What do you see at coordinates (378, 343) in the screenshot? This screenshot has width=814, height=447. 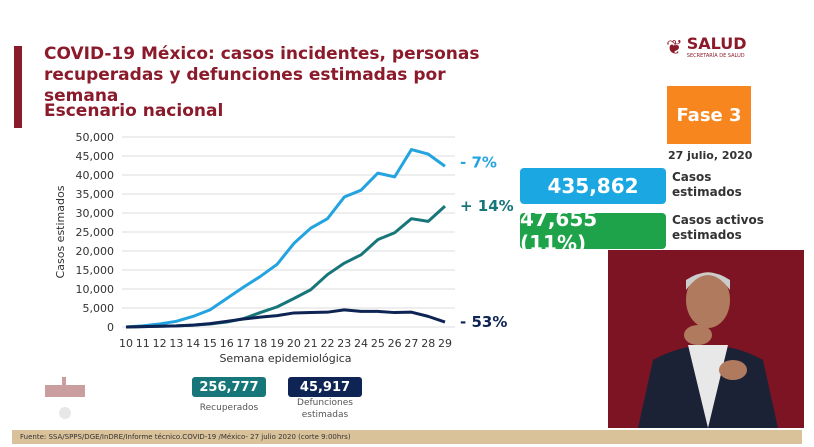 I see `x-tick-label: 25` at bounding box center [378, 343].